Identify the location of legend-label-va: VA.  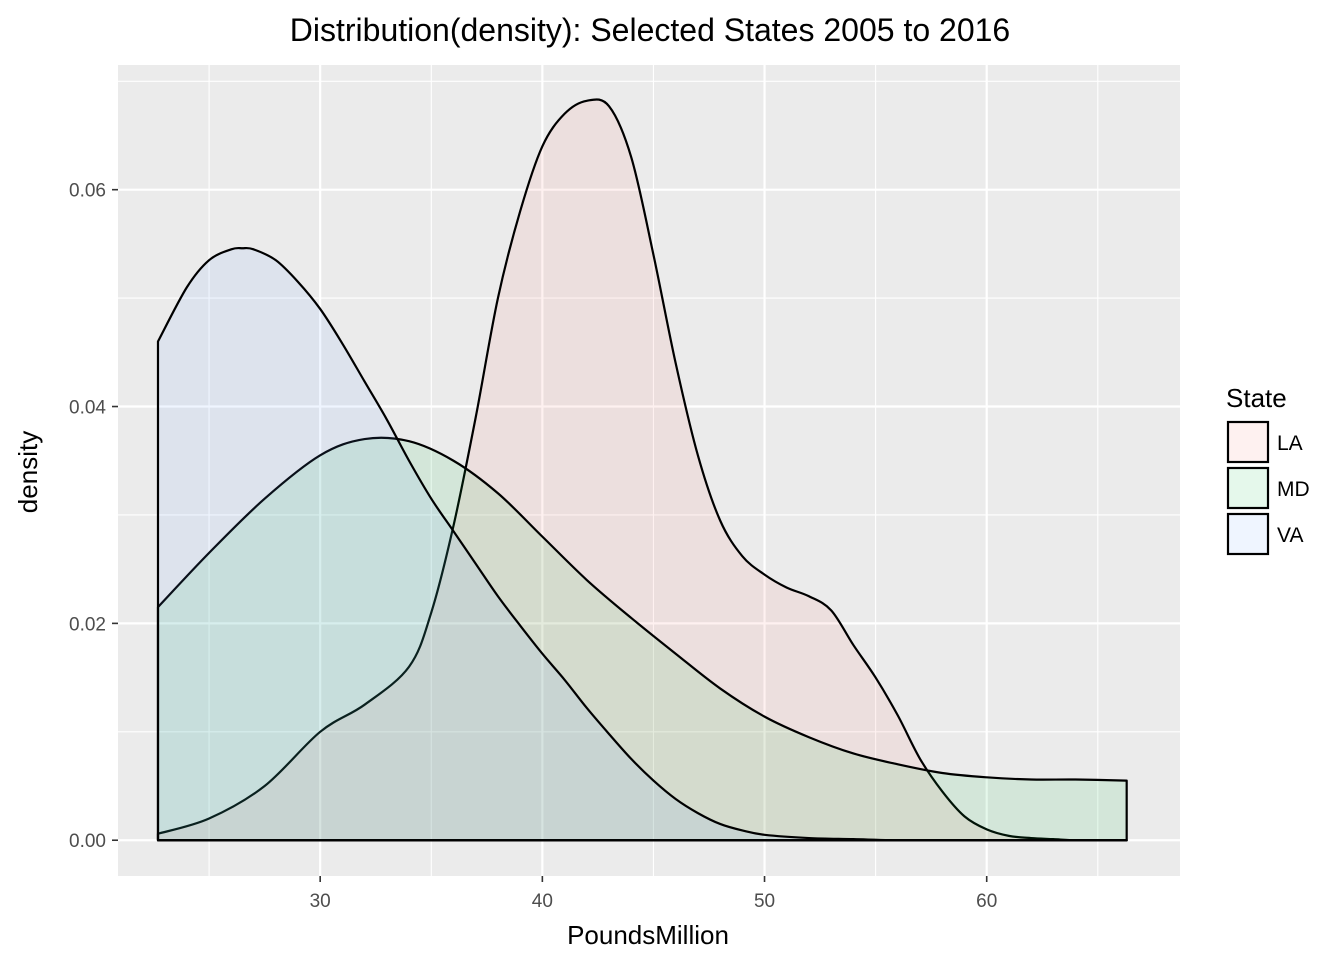
(1290, 535).